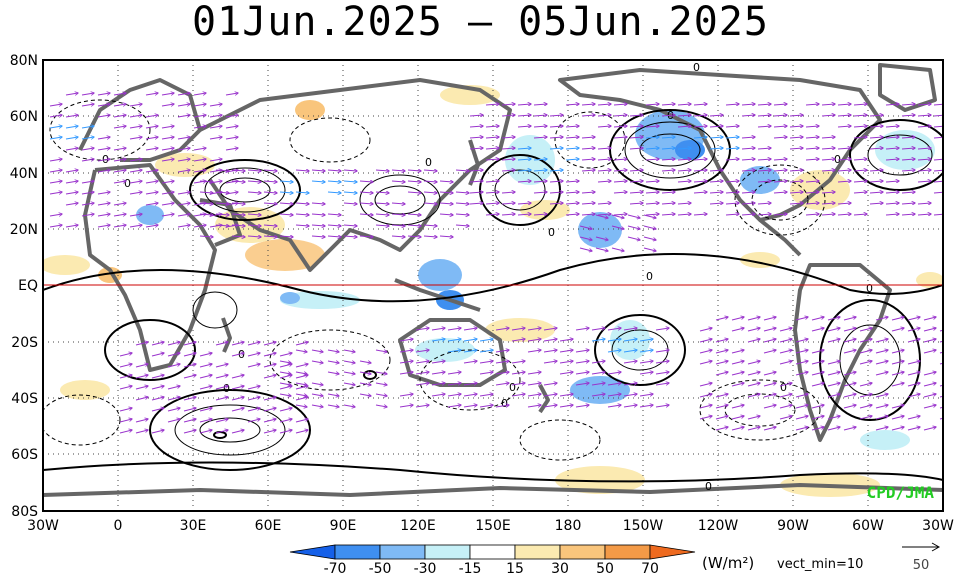 This screenshot has width=961, height=575. What do you see at coordinates (728, 563) in the screenshot?
I see `colorbar-unit: (W/m²)` at bounding box center [728, 563].